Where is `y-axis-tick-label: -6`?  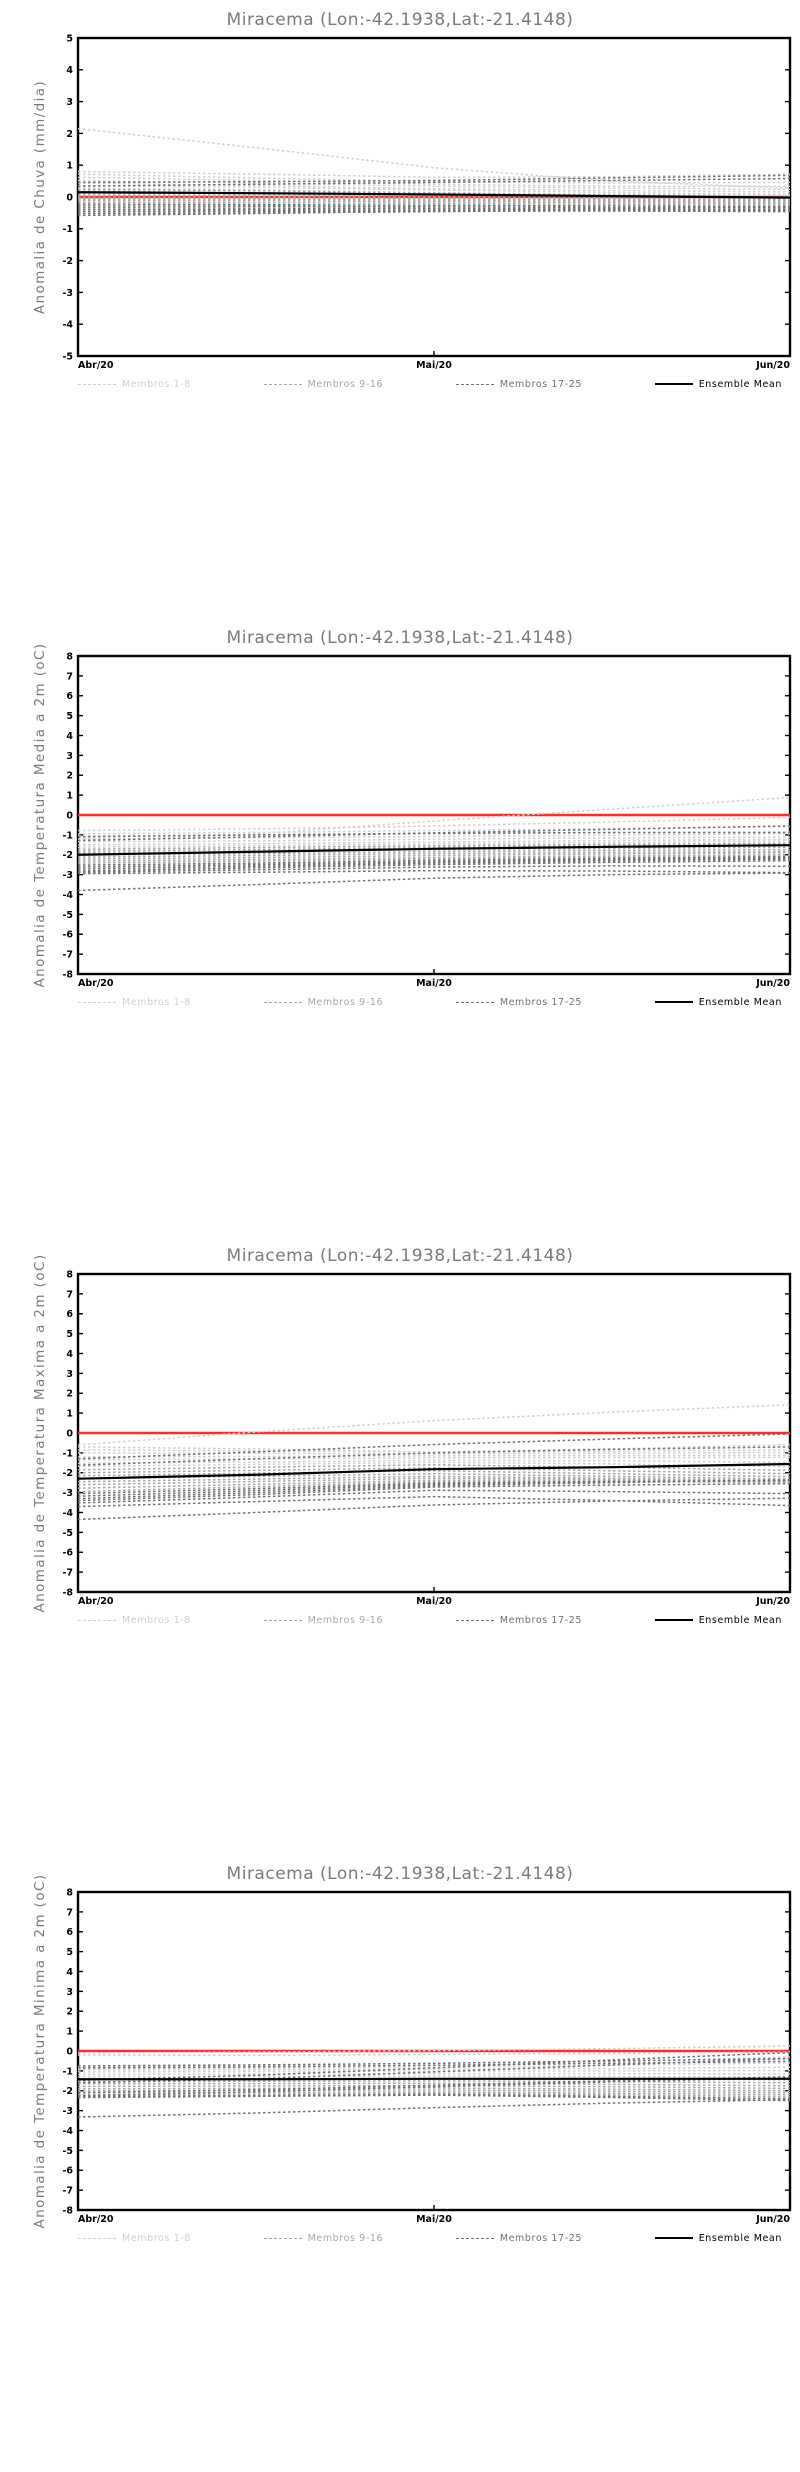 y-axis-tick-label: -6 is located at coordinates (67, 2171).